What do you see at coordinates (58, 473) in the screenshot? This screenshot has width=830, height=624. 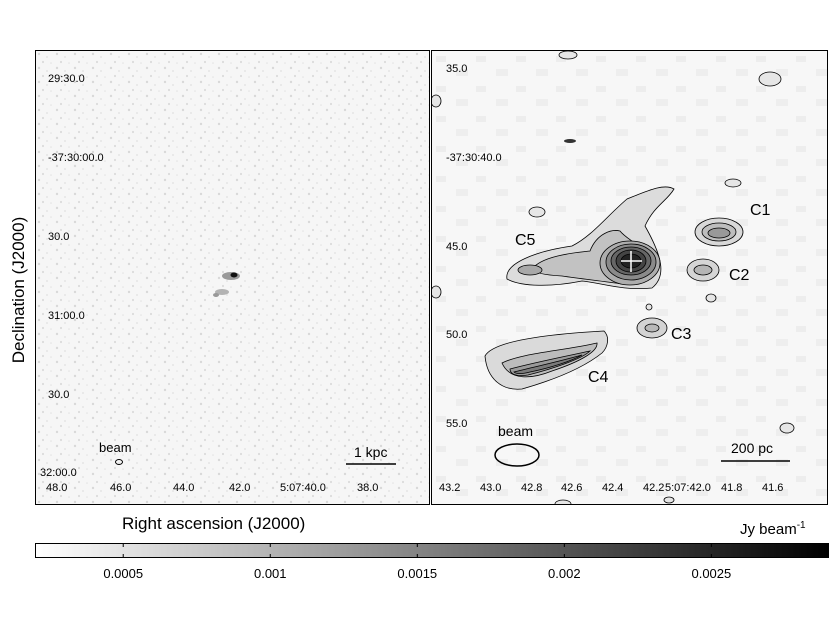 I see `left-ytick: 32:00.0` at bounding box center [58, 473].